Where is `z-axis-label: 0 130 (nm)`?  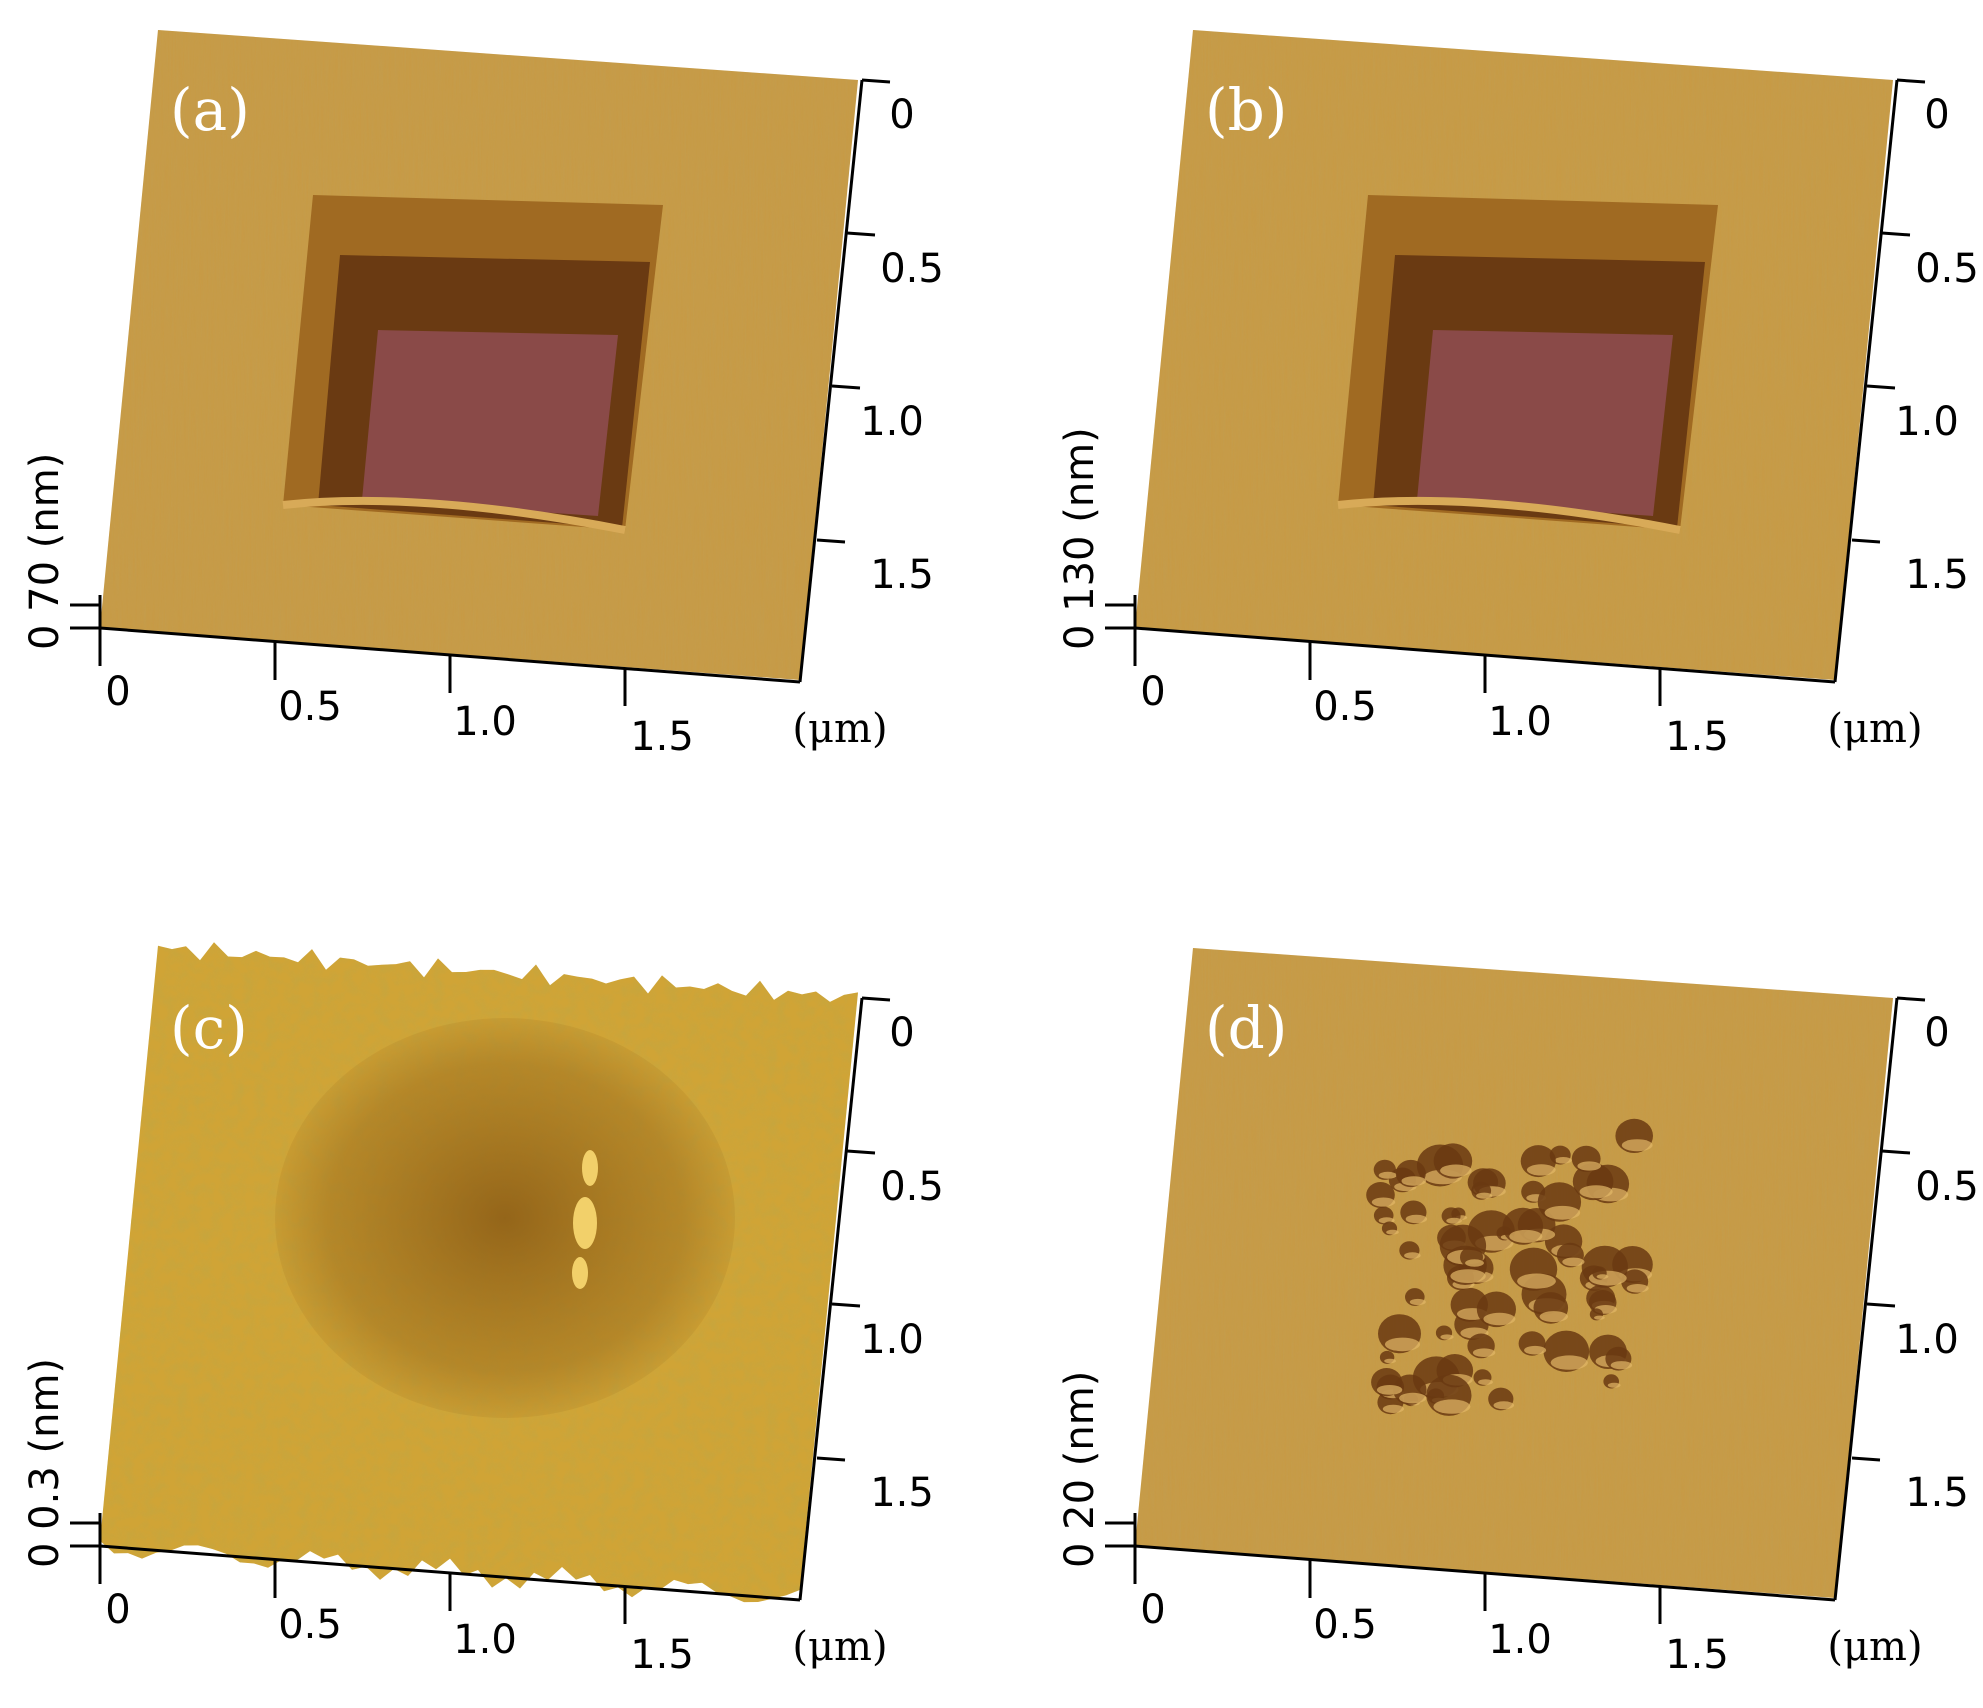 z-axis-label: 0 130 (nm) is located at coordinates (1080, 538).